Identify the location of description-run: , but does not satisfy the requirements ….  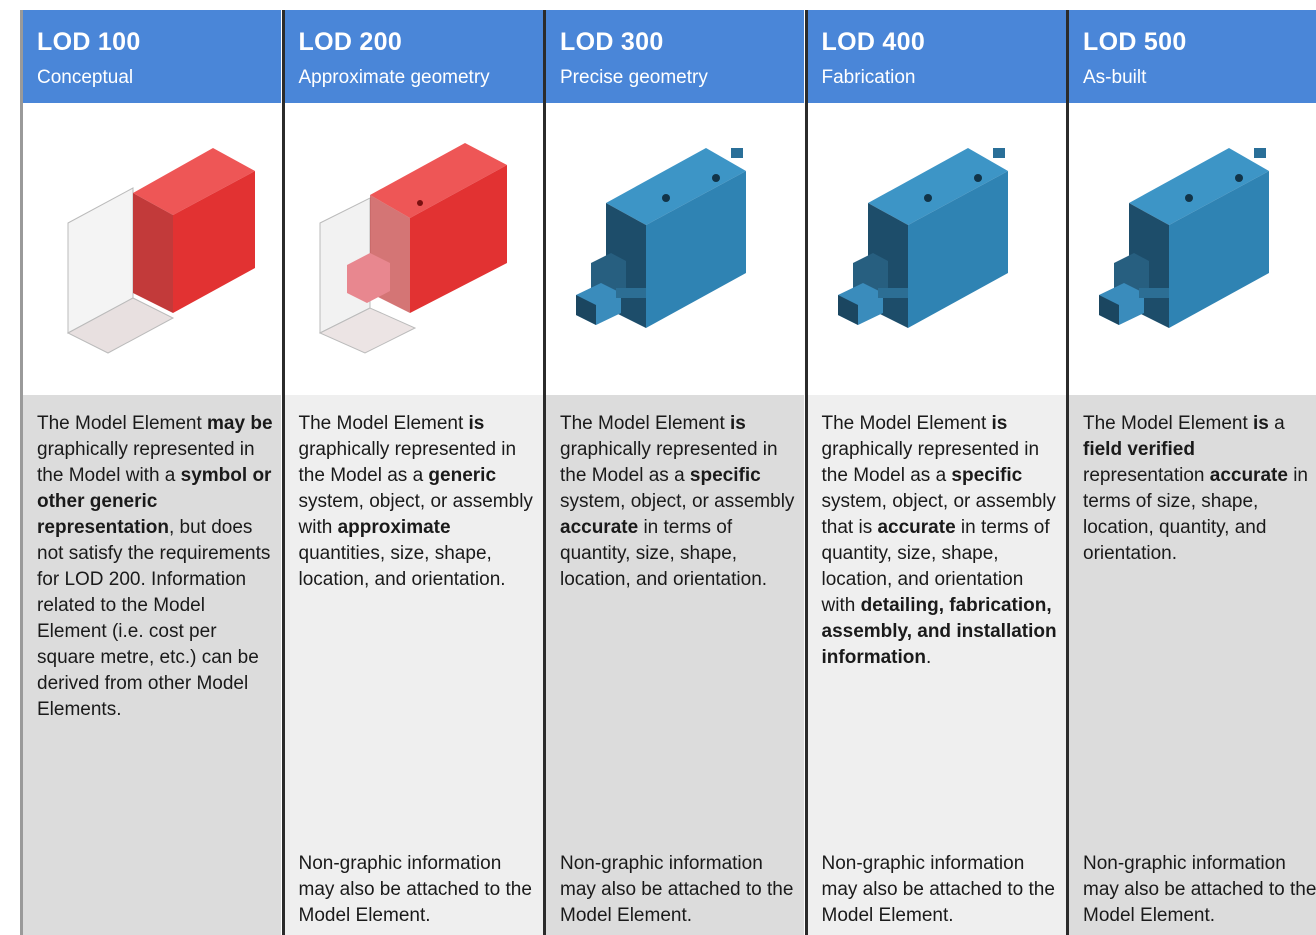
(154, 618).